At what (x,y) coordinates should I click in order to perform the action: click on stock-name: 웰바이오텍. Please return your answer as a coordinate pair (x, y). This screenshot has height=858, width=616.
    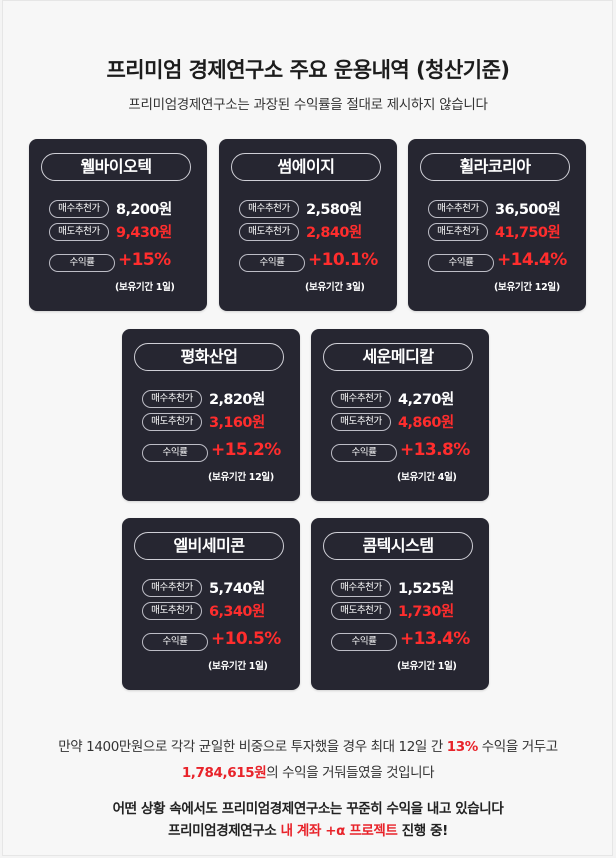
    Looking at the image, I should click on (116, 167).